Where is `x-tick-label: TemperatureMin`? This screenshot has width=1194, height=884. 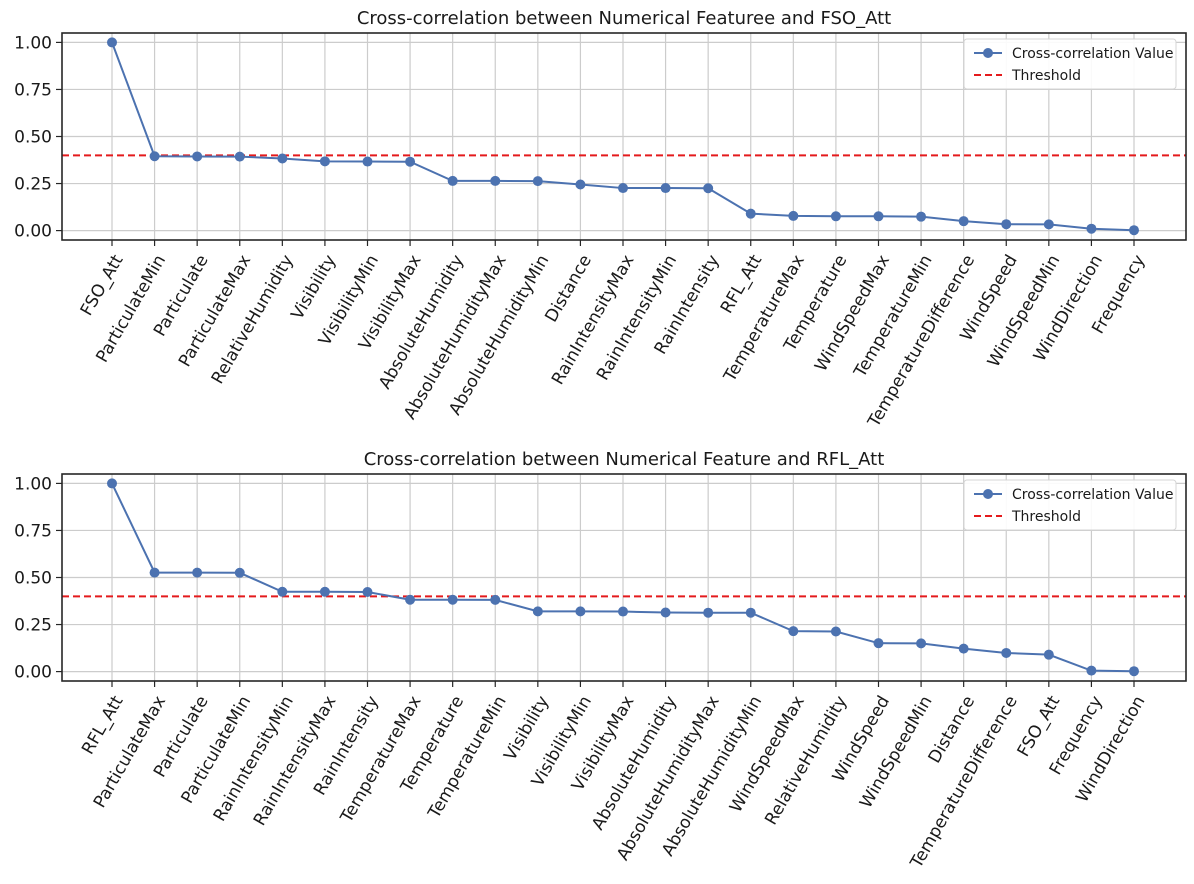
x-tick-label: TemperatureMin is located at coordinates (467, 758).